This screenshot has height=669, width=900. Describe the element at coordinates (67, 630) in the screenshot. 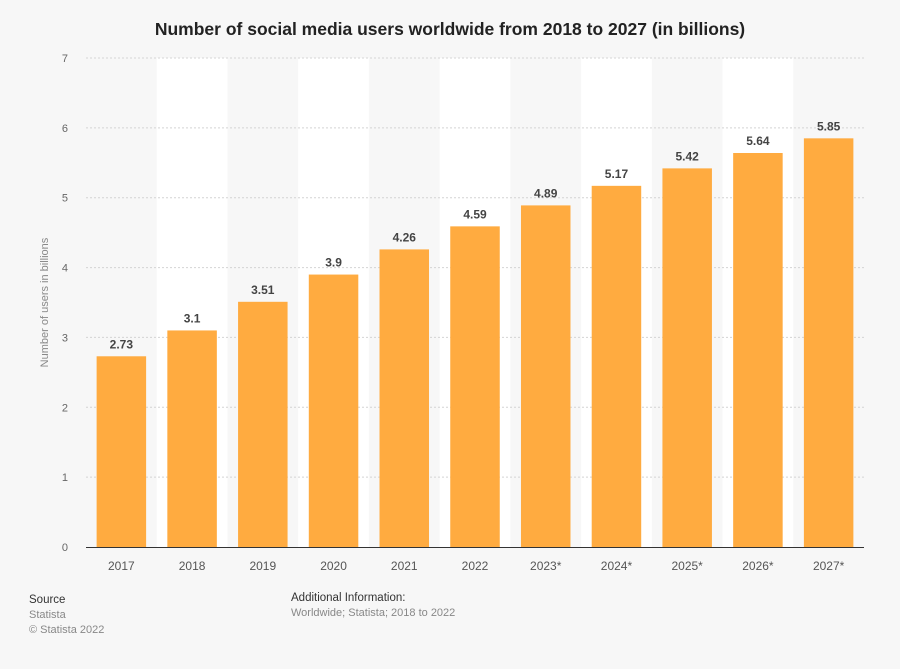

I see `copyright-text: © Statista 2022` at that location.